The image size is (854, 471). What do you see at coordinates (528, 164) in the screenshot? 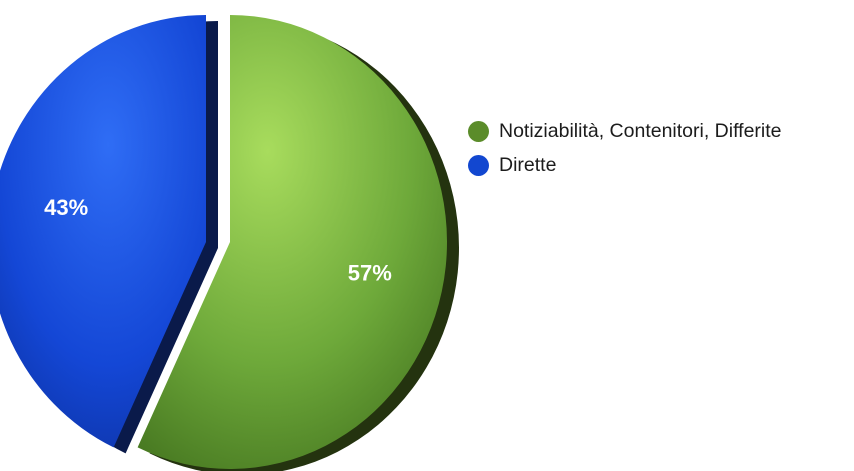
I see `legend-label: Dirette` at bounding box center [528, 164].